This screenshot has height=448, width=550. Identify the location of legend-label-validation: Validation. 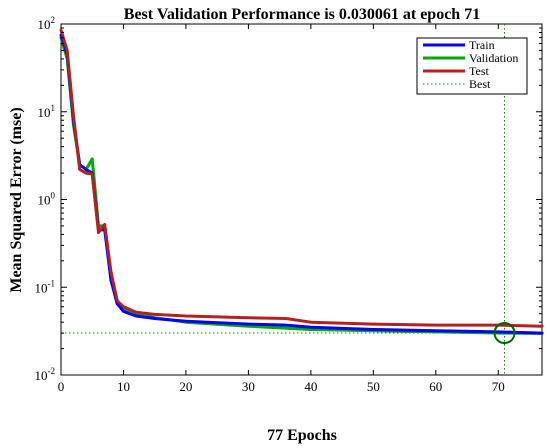
(493, 58).